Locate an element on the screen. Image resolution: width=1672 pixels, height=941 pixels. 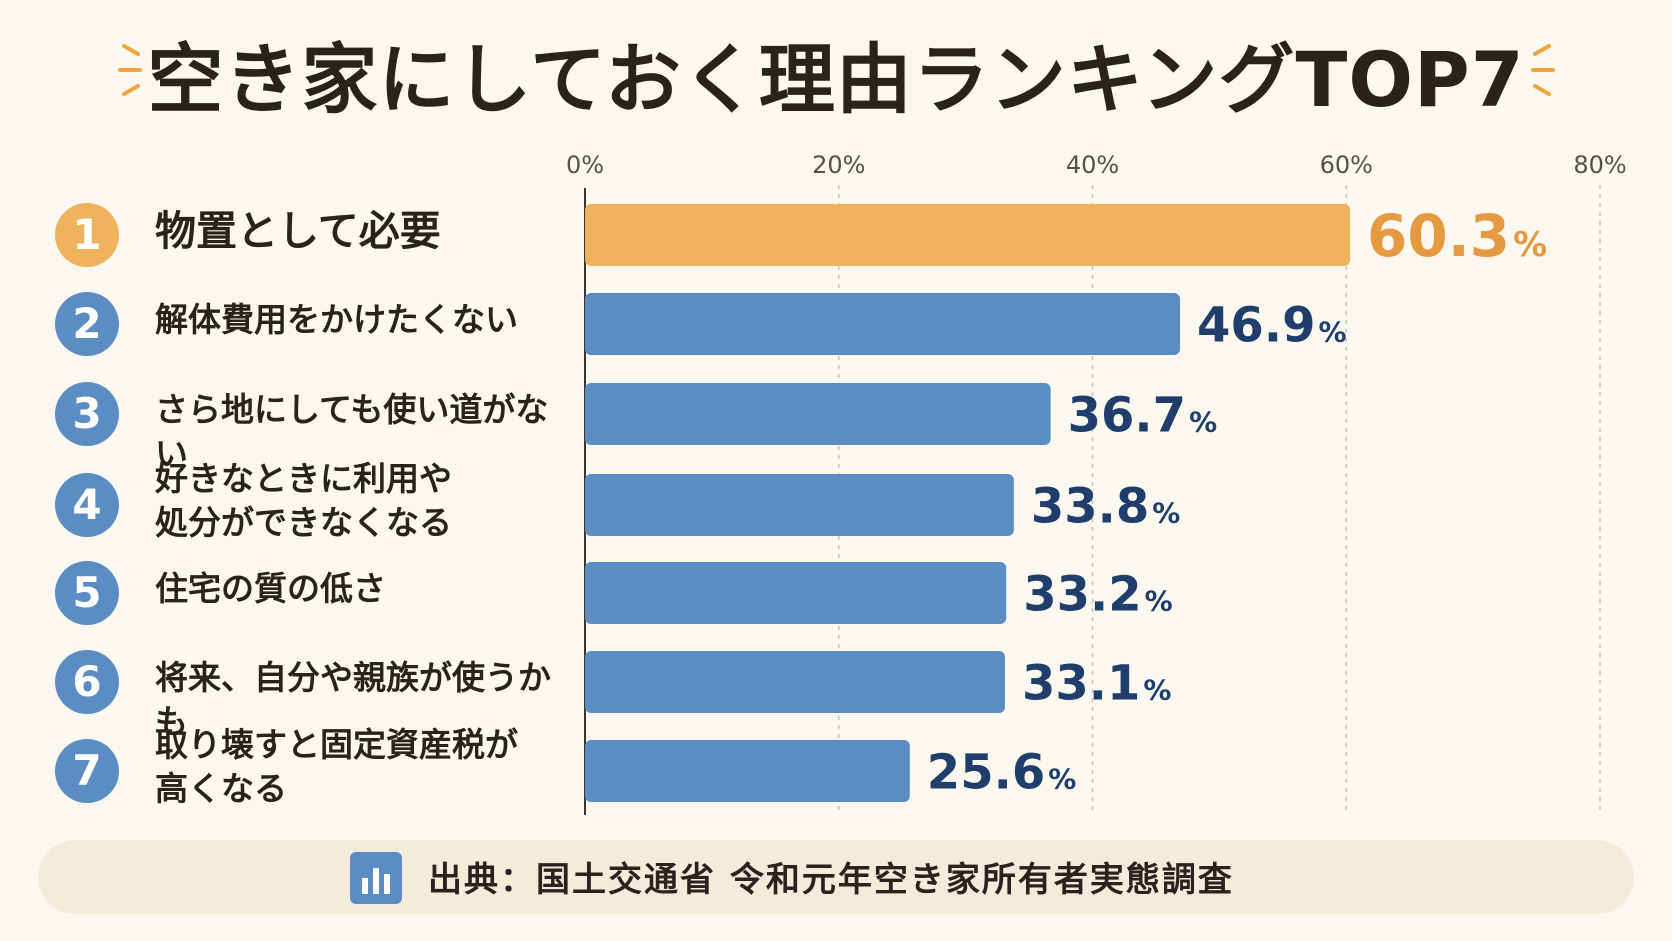
value-label: 36.7% is located at coordinates (1143, 415).